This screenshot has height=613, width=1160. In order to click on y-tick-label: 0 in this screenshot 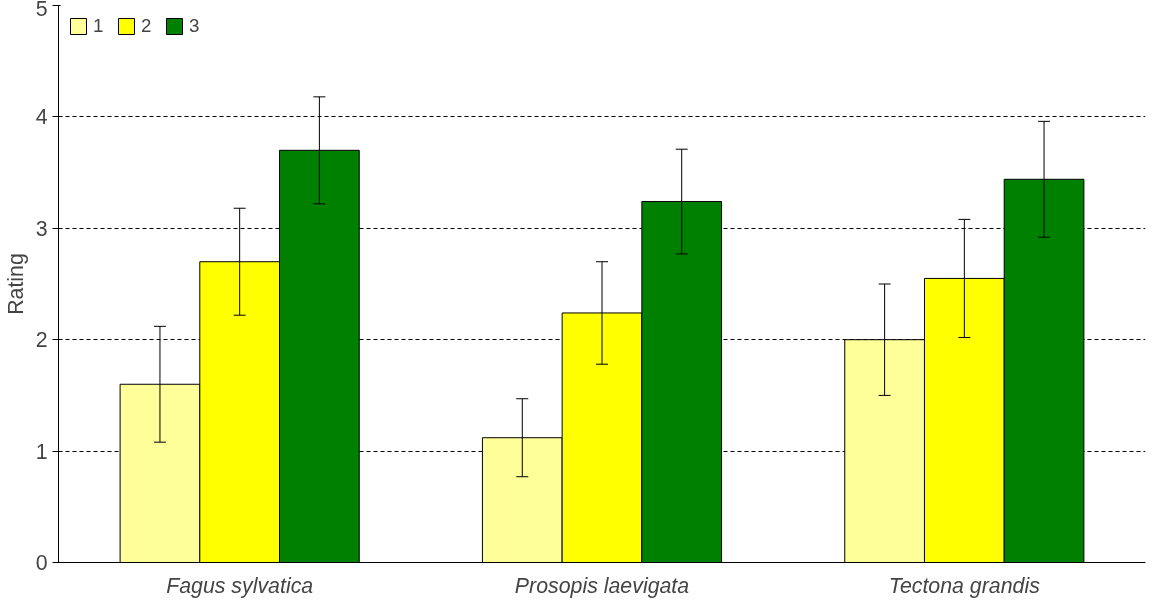, I will do `click(41, 563)`.